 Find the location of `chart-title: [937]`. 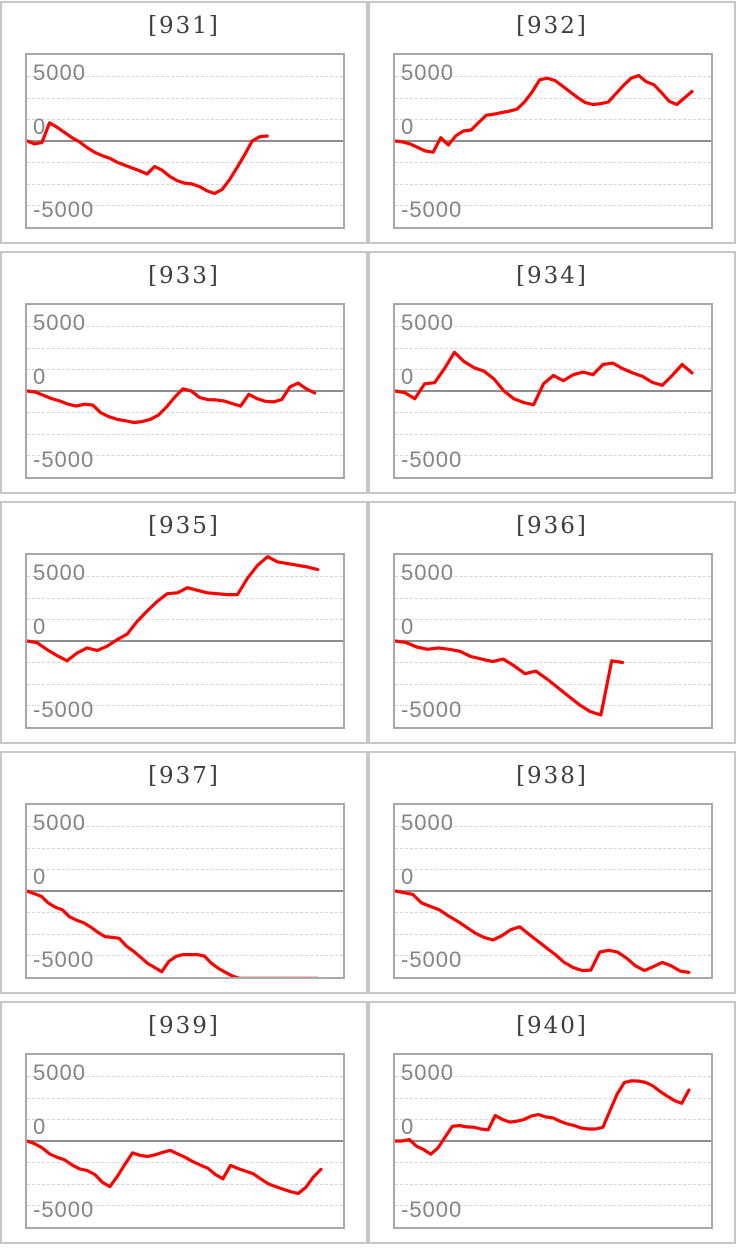

chart-title: [937] is located at coordinates (184, 776).